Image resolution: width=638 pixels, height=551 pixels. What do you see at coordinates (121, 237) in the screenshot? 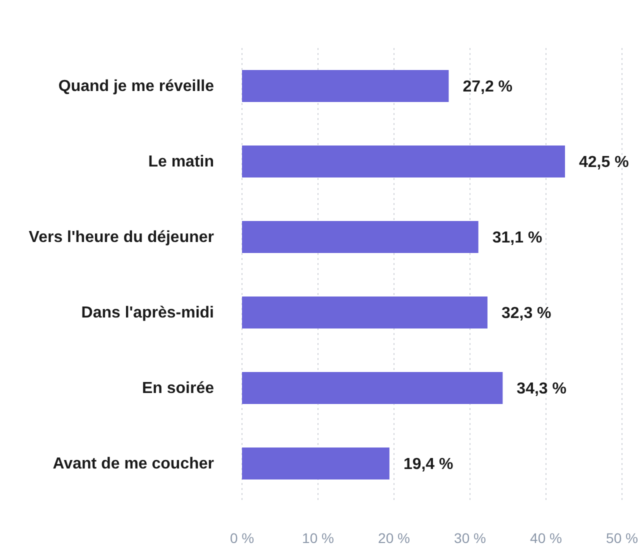
I see `y-tick-label: Vers l'heure du déjeuner` at bounding box center [121, 237].